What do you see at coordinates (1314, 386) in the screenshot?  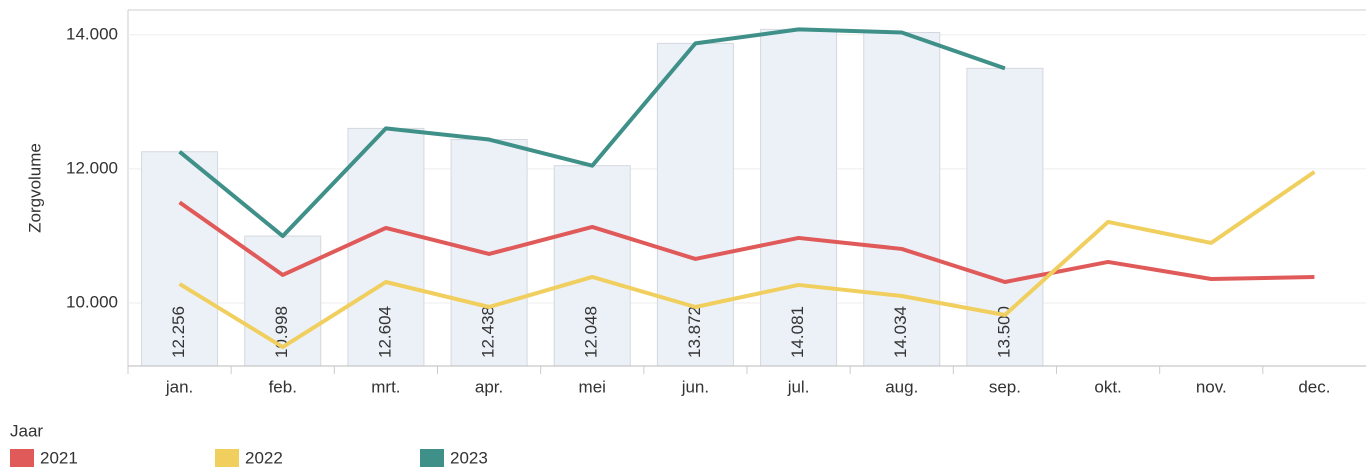 I see `x-tick-label: dec.` at bounding box center [1314, 386].